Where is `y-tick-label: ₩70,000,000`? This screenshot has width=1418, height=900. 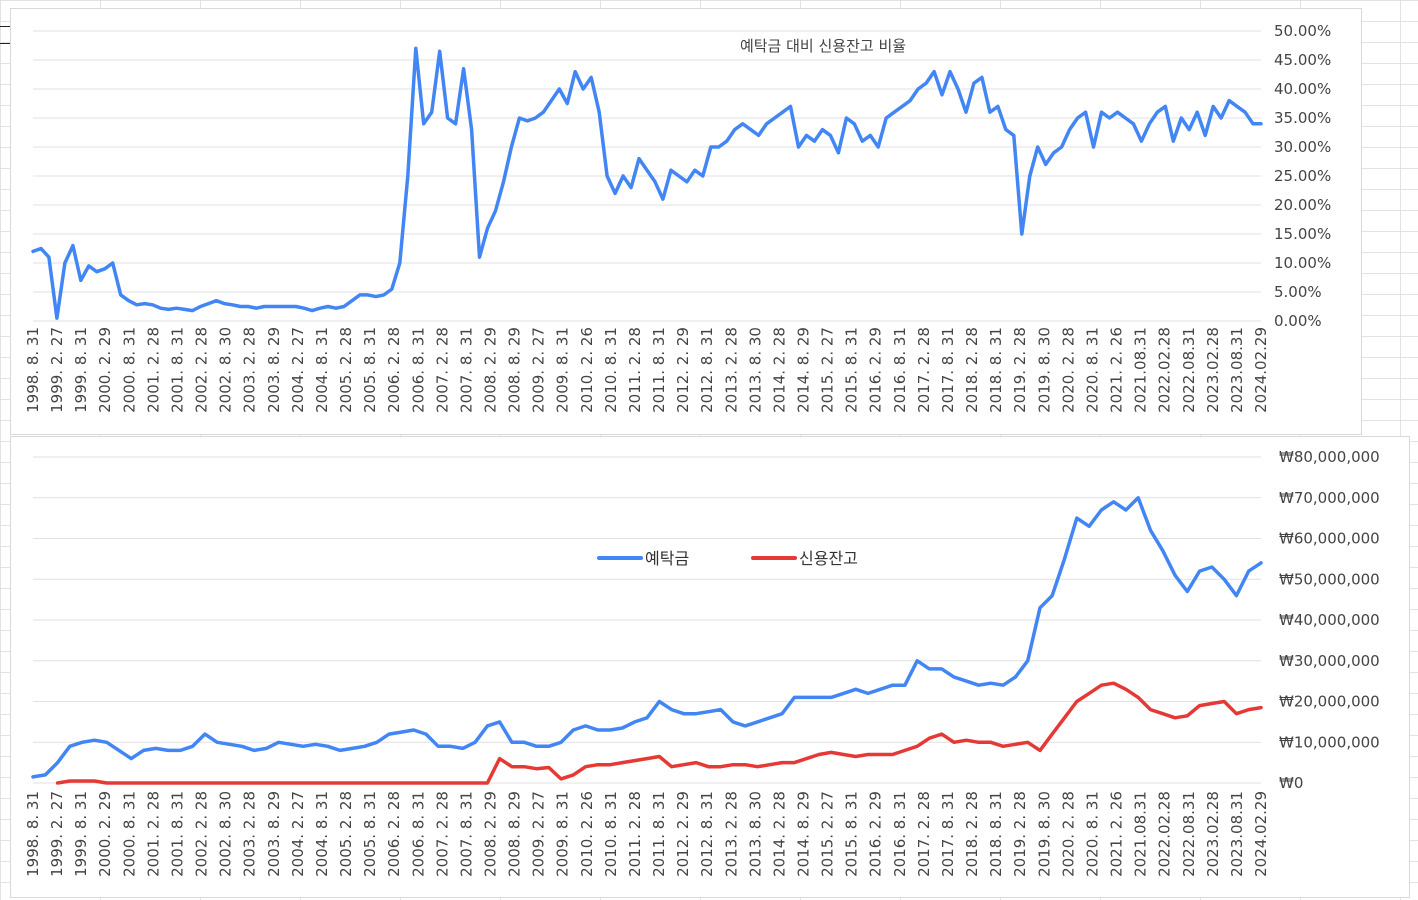 y-tick-label: ₩70,000,000 is located at coordinates (1329, 498).